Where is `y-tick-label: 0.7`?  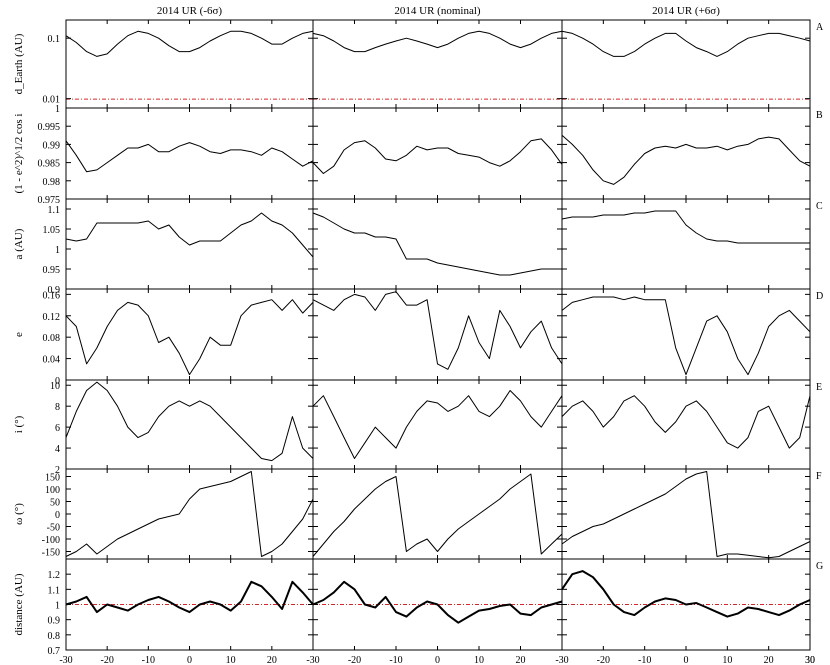
y-tick-label: 0.7 is located at coordinates (54, 651).